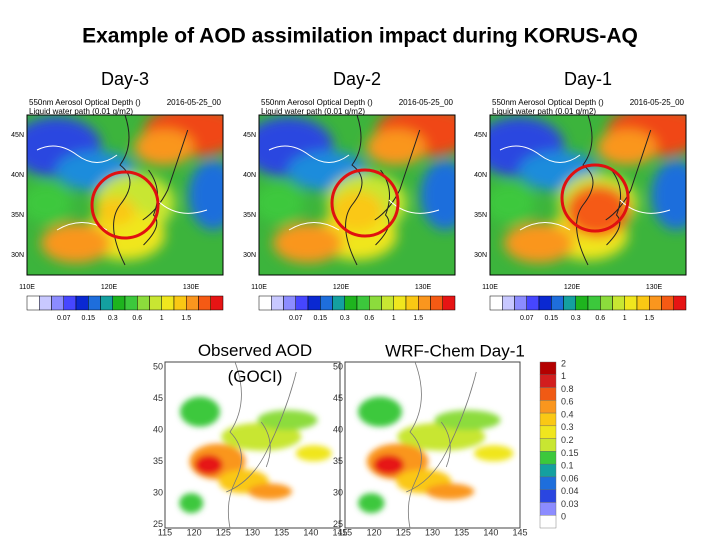  I want to click on lat-label: 35, so click(338, 461).